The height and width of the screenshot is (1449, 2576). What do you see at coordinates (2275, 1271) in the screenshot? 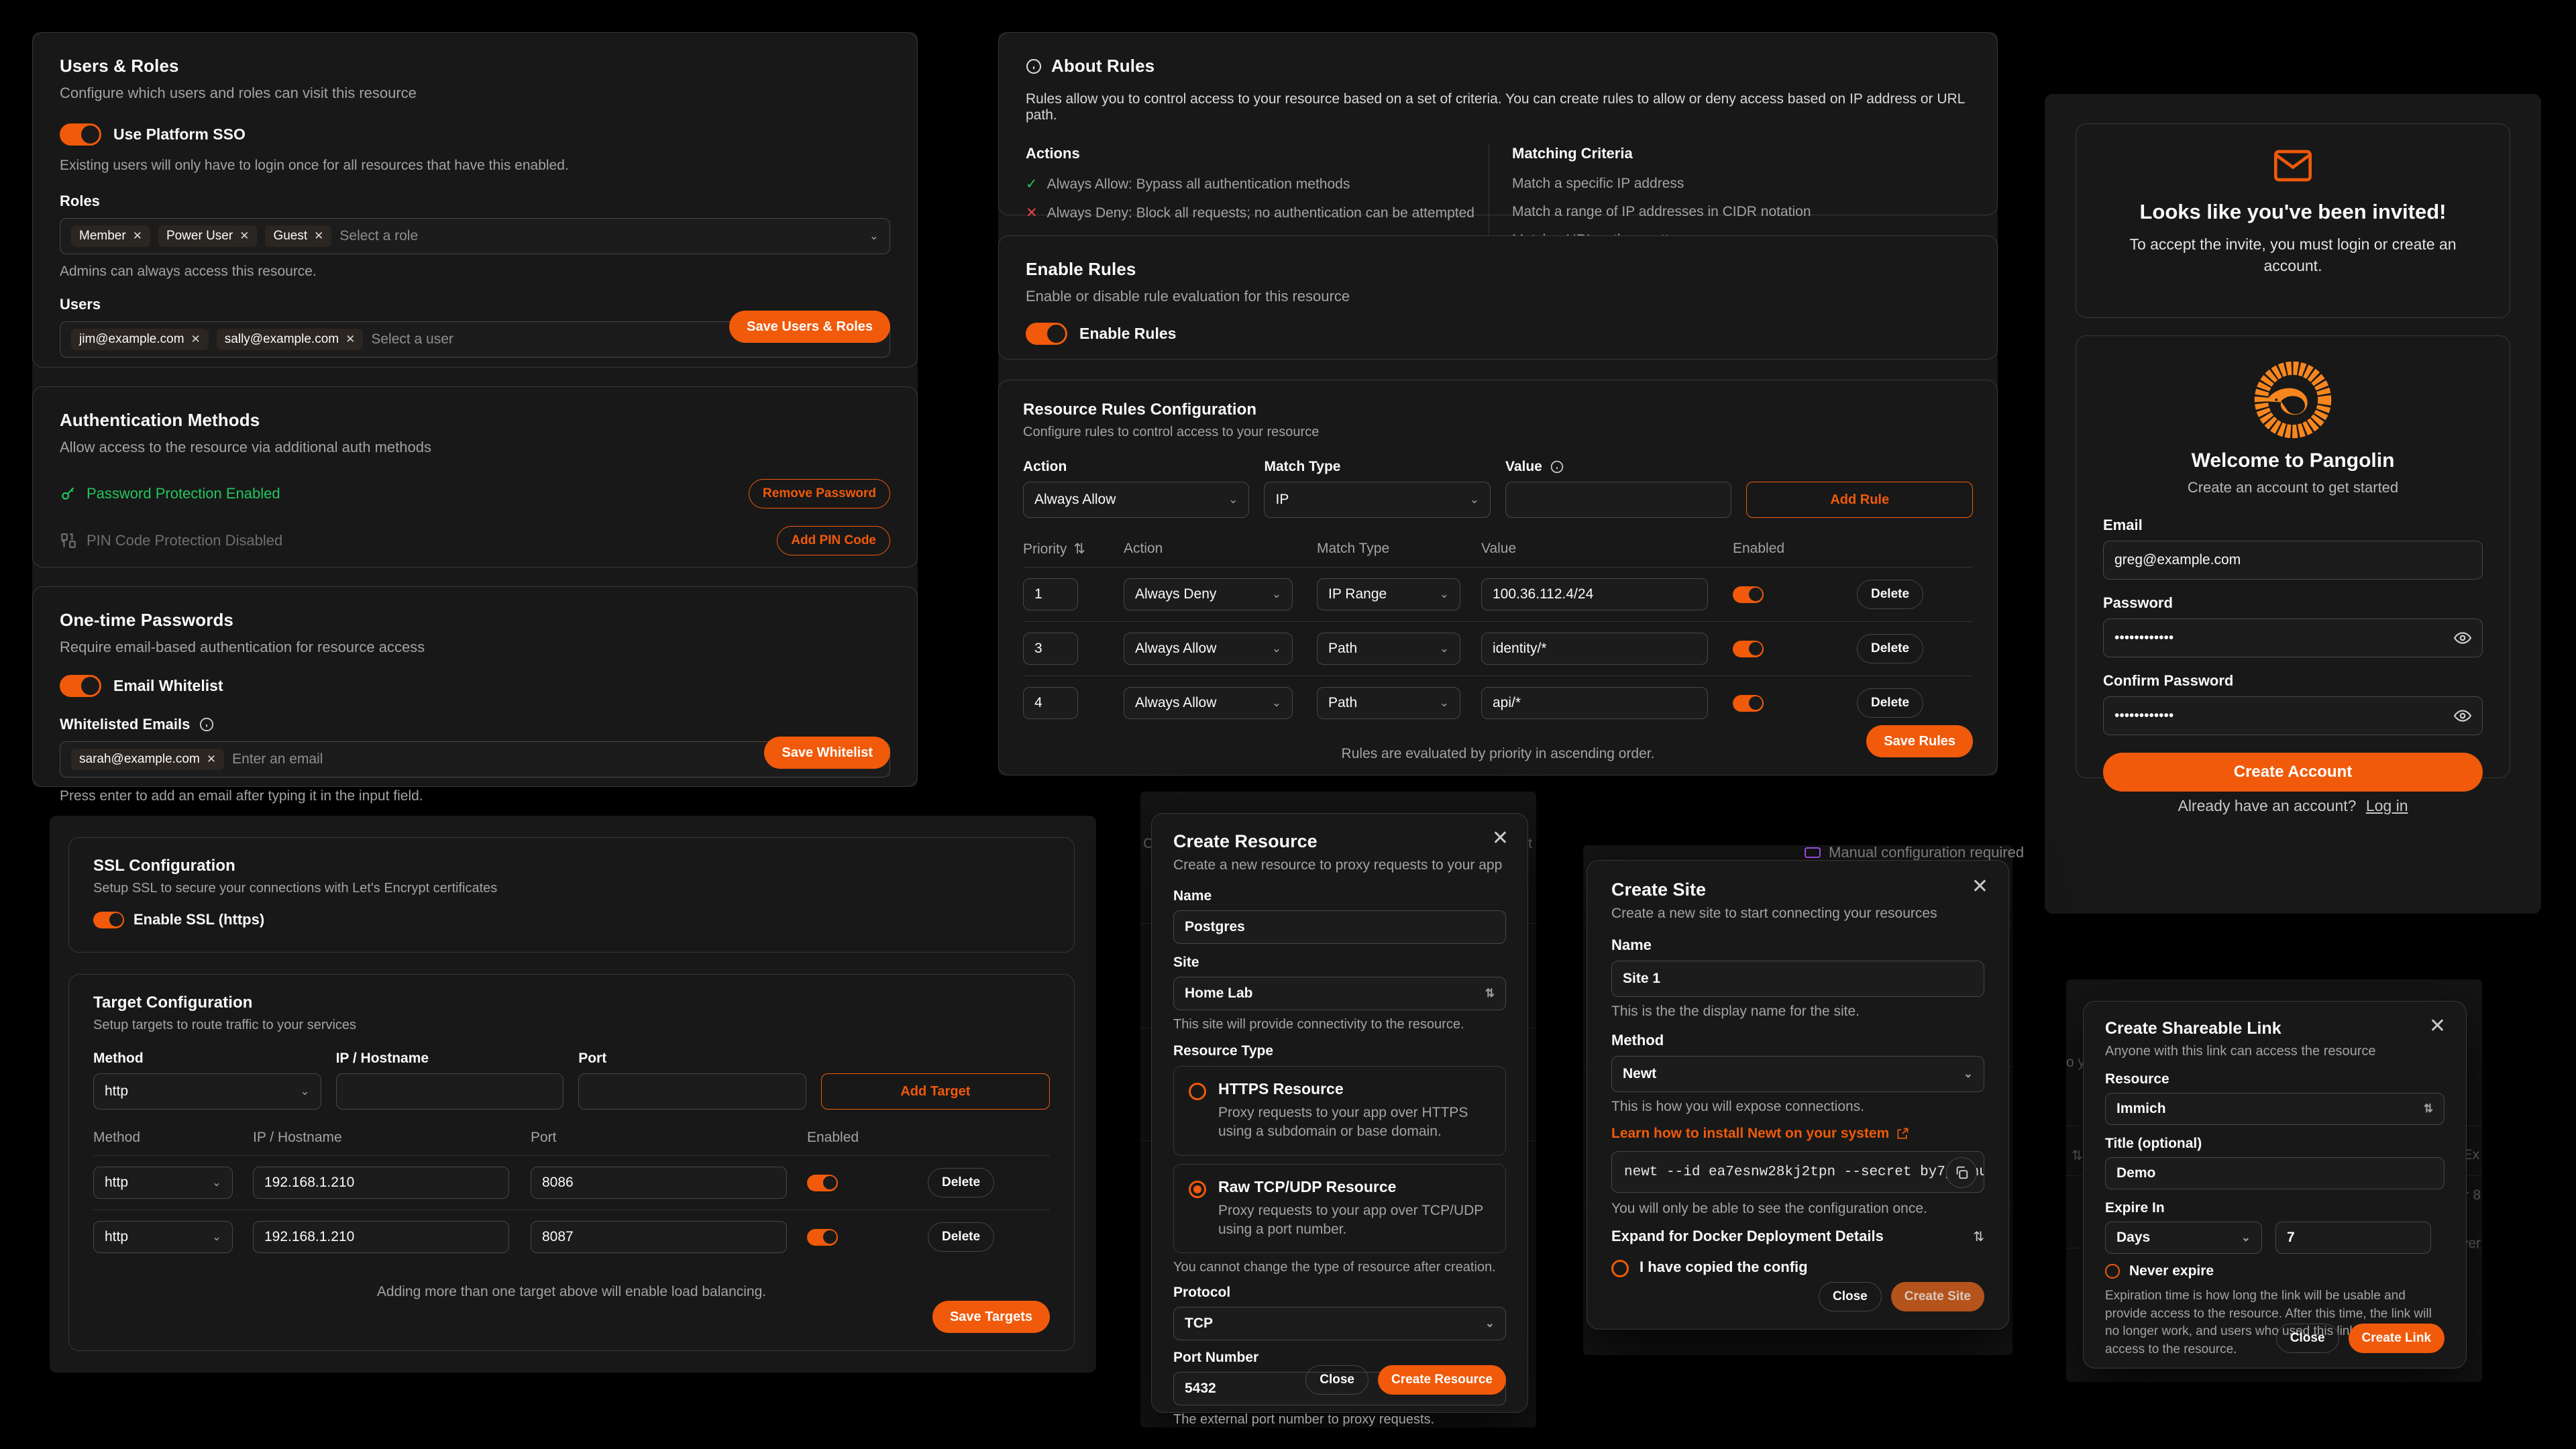
I see `never-expire-row: Never expire` at bounding box center [2275, 1271].